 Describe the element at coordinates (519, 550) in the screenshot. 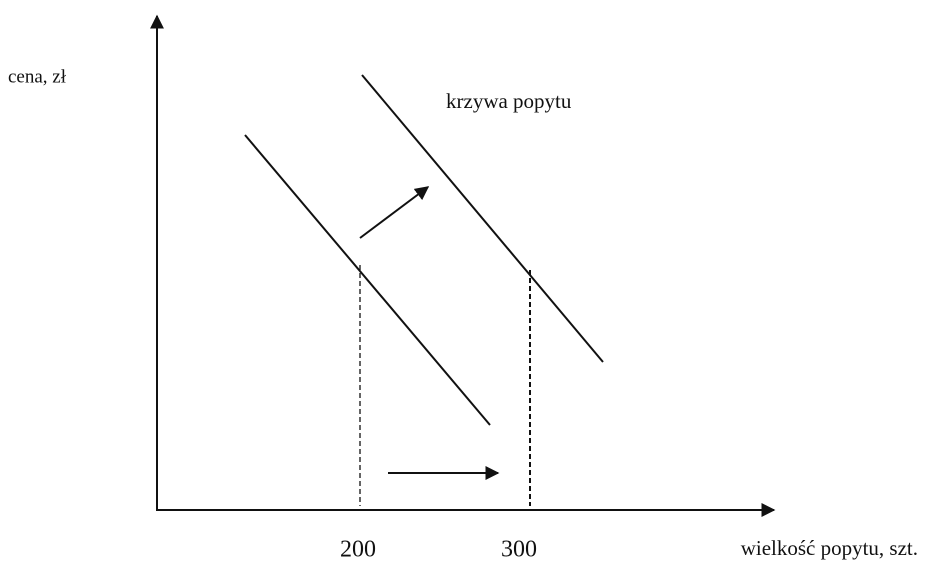

I see `x-mark: 300` at that location.